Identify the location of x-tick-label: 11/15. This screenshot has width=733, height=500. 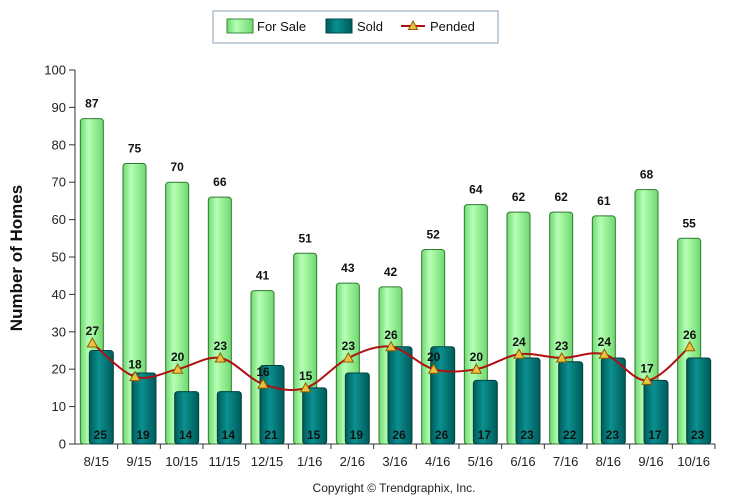
(225, 461).